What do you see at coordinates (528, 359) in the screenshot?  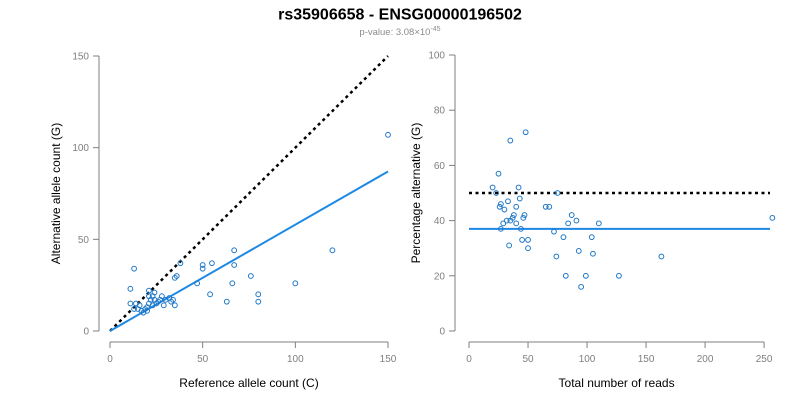 I see `right-x-tick-label: 50` at bounding box center [528, 359].